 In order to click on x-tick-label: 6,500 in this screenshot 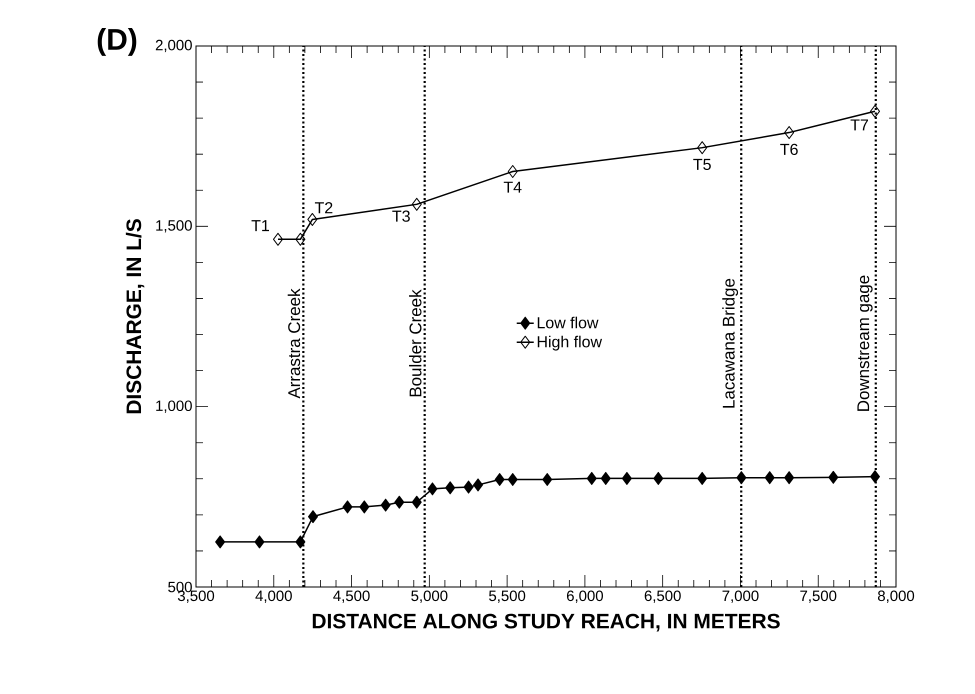, I will do `click(662, 596)`.